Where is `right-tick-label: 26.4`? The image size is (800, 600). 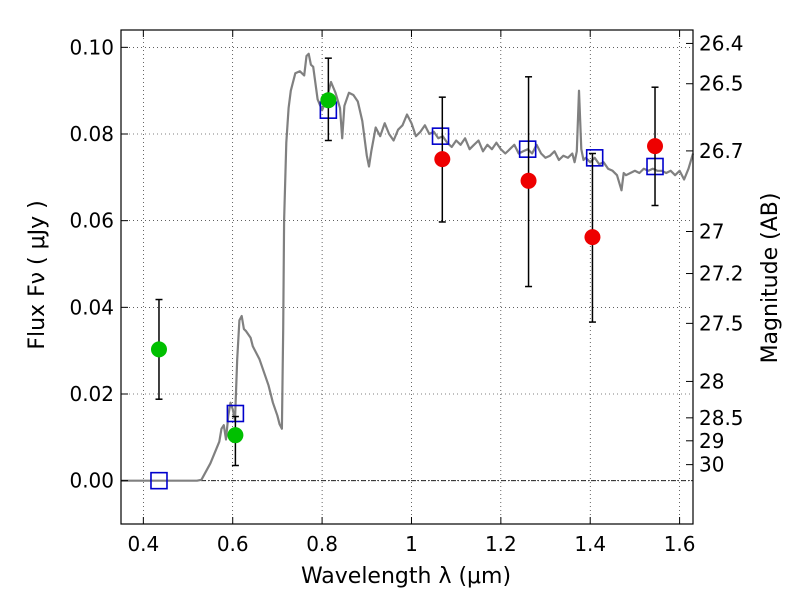 right-tick-label: 26.4 is located at coordinates (721, 43).